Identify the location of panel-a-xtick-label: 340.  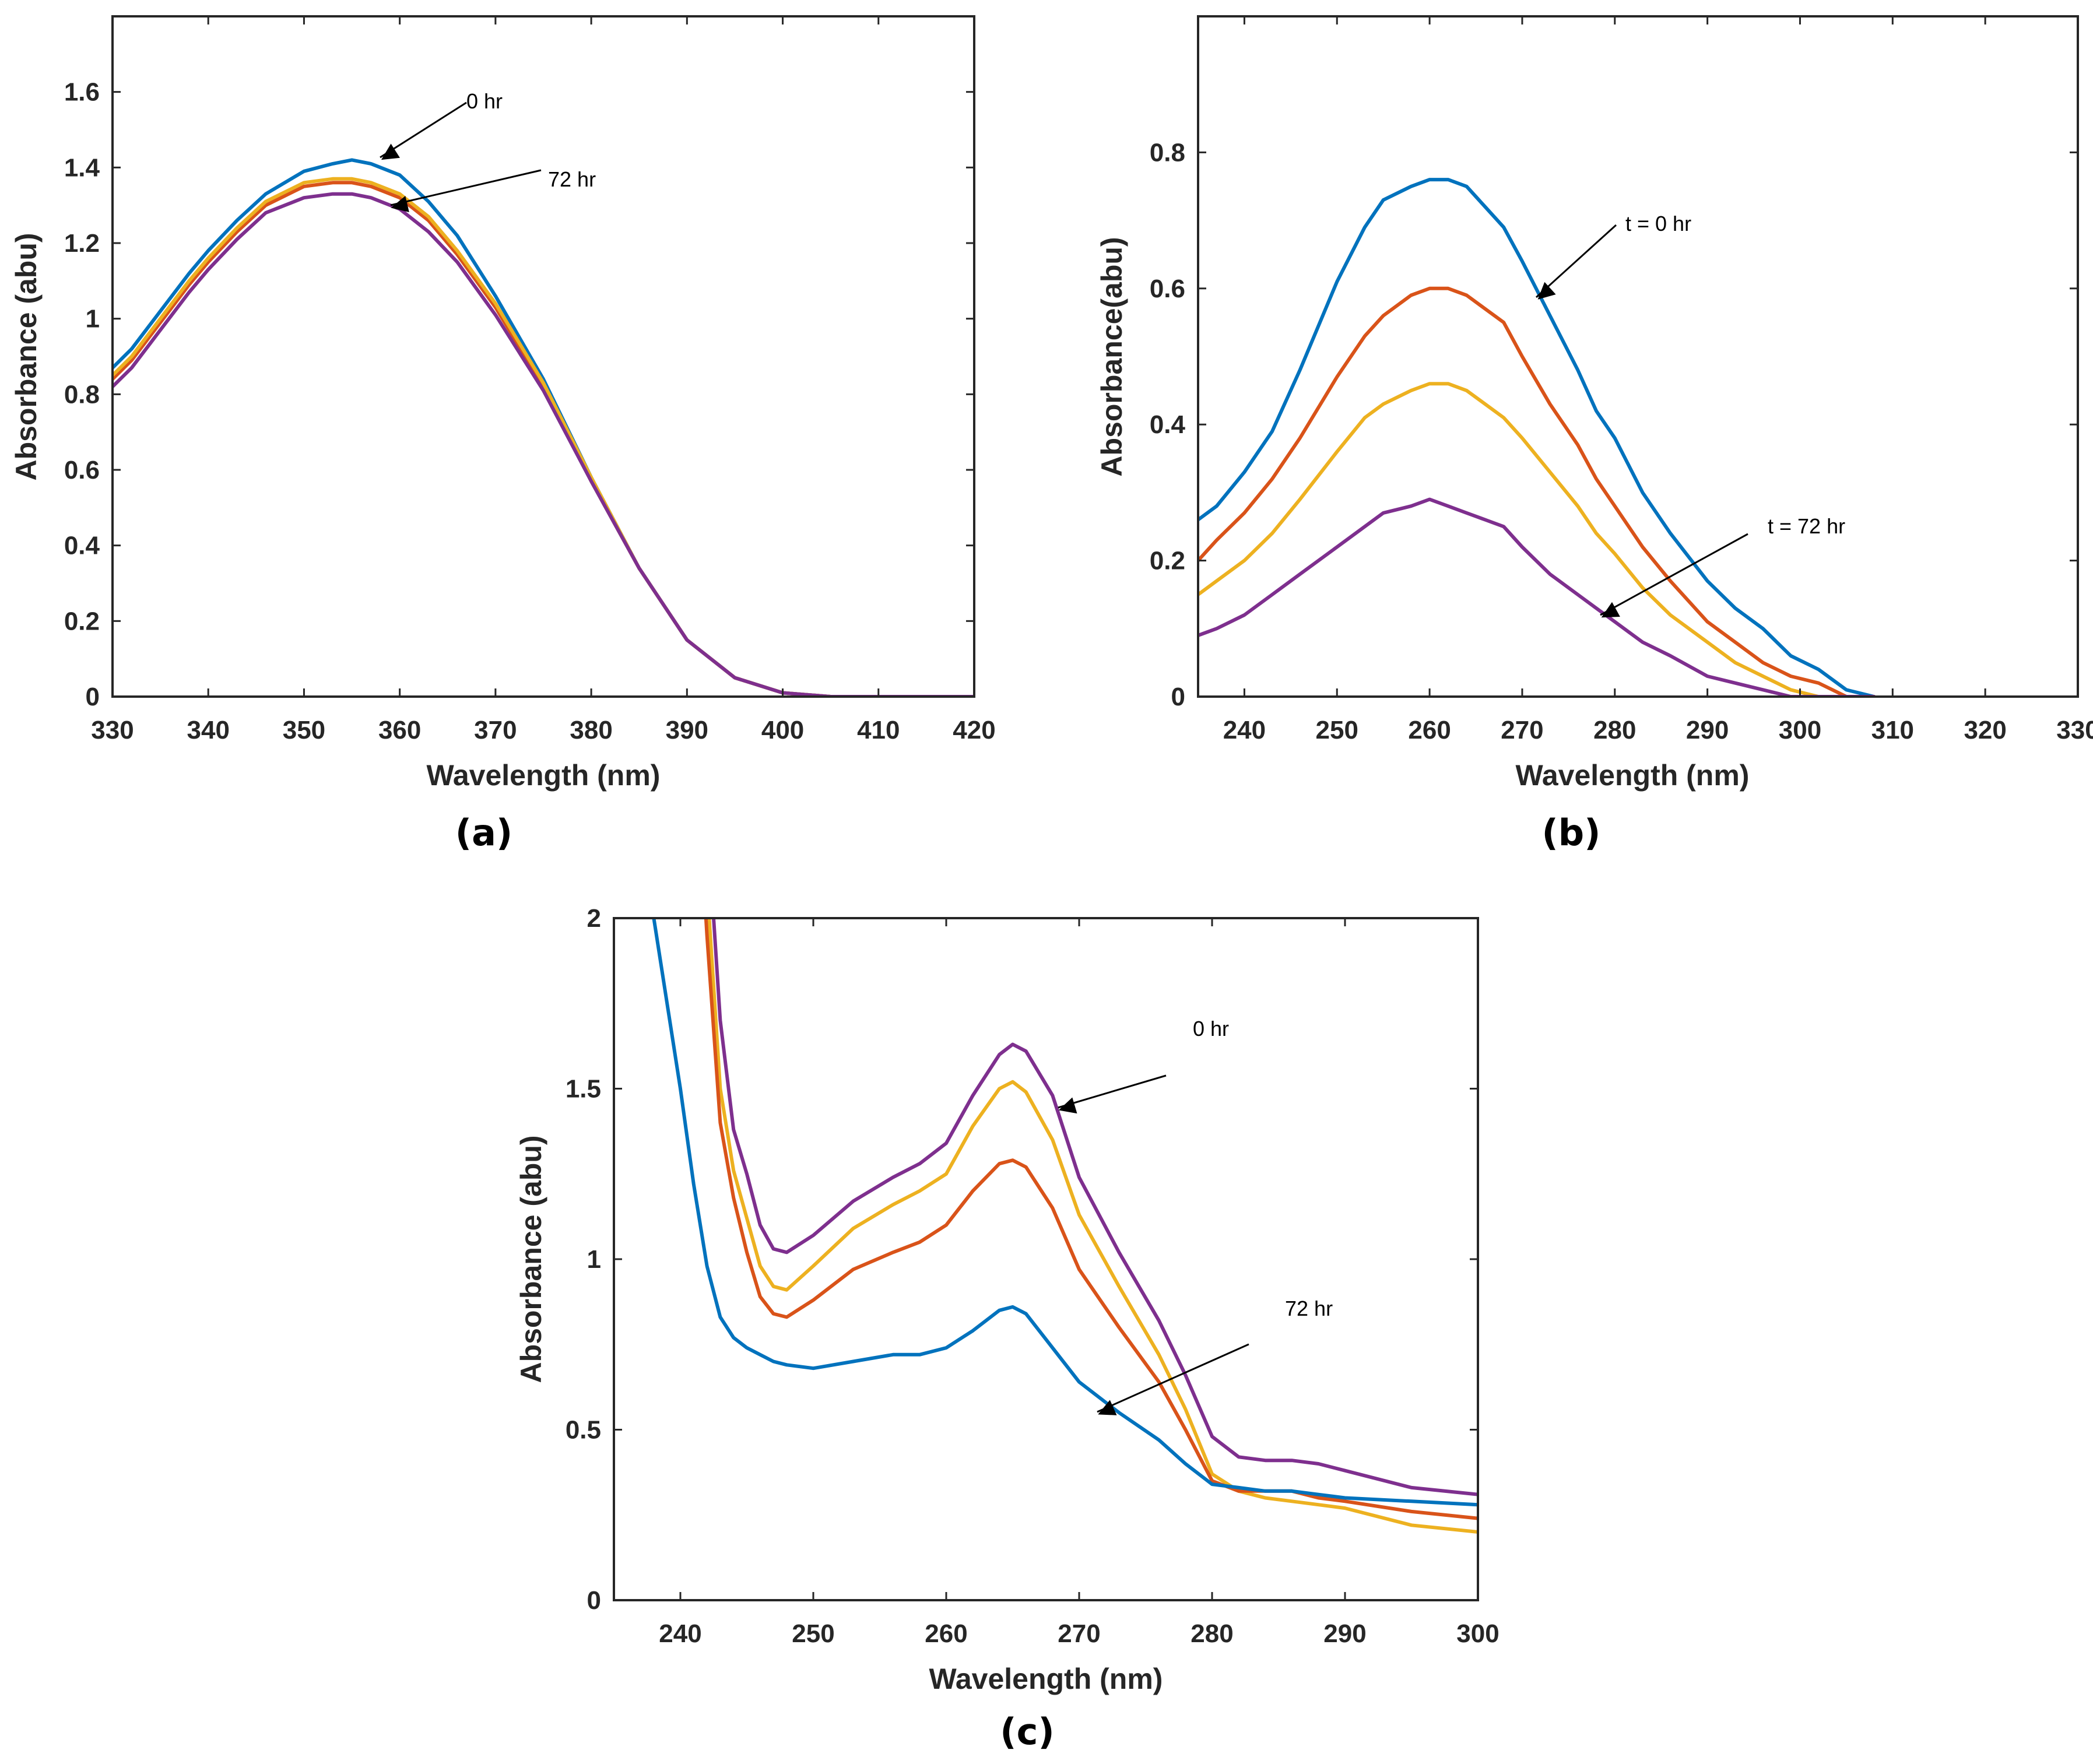
(208, 730).